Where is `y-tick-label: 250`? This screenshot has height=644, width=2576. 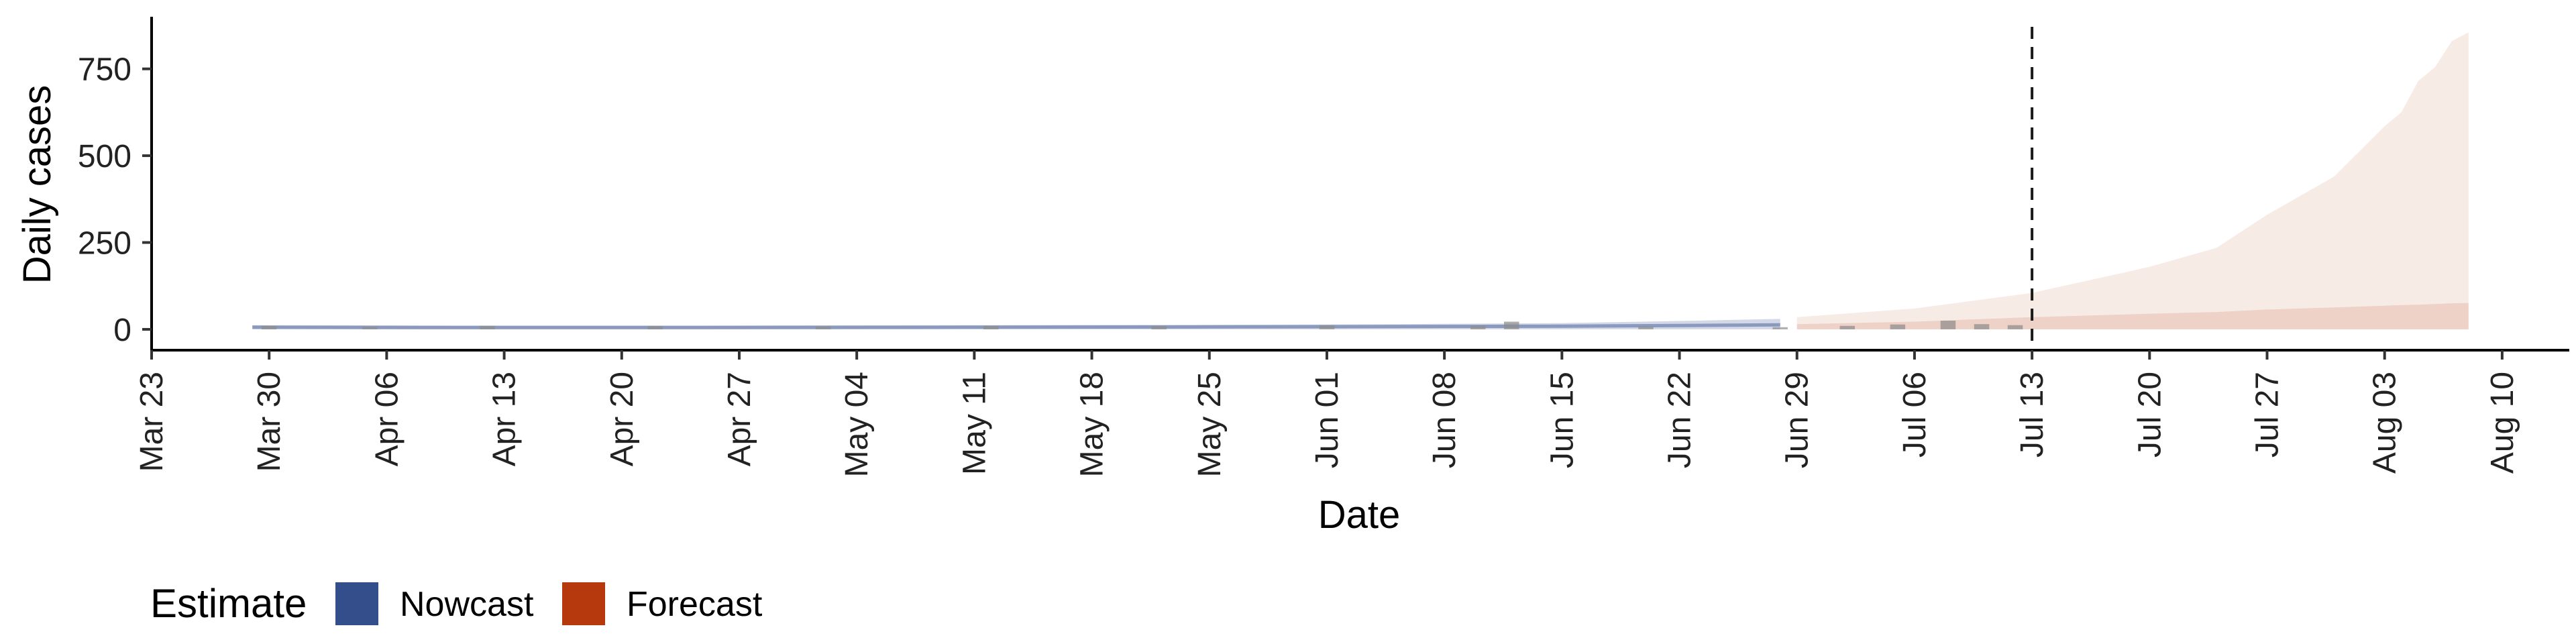
y-tick-label: 250 is located at coordinates (104, 244).